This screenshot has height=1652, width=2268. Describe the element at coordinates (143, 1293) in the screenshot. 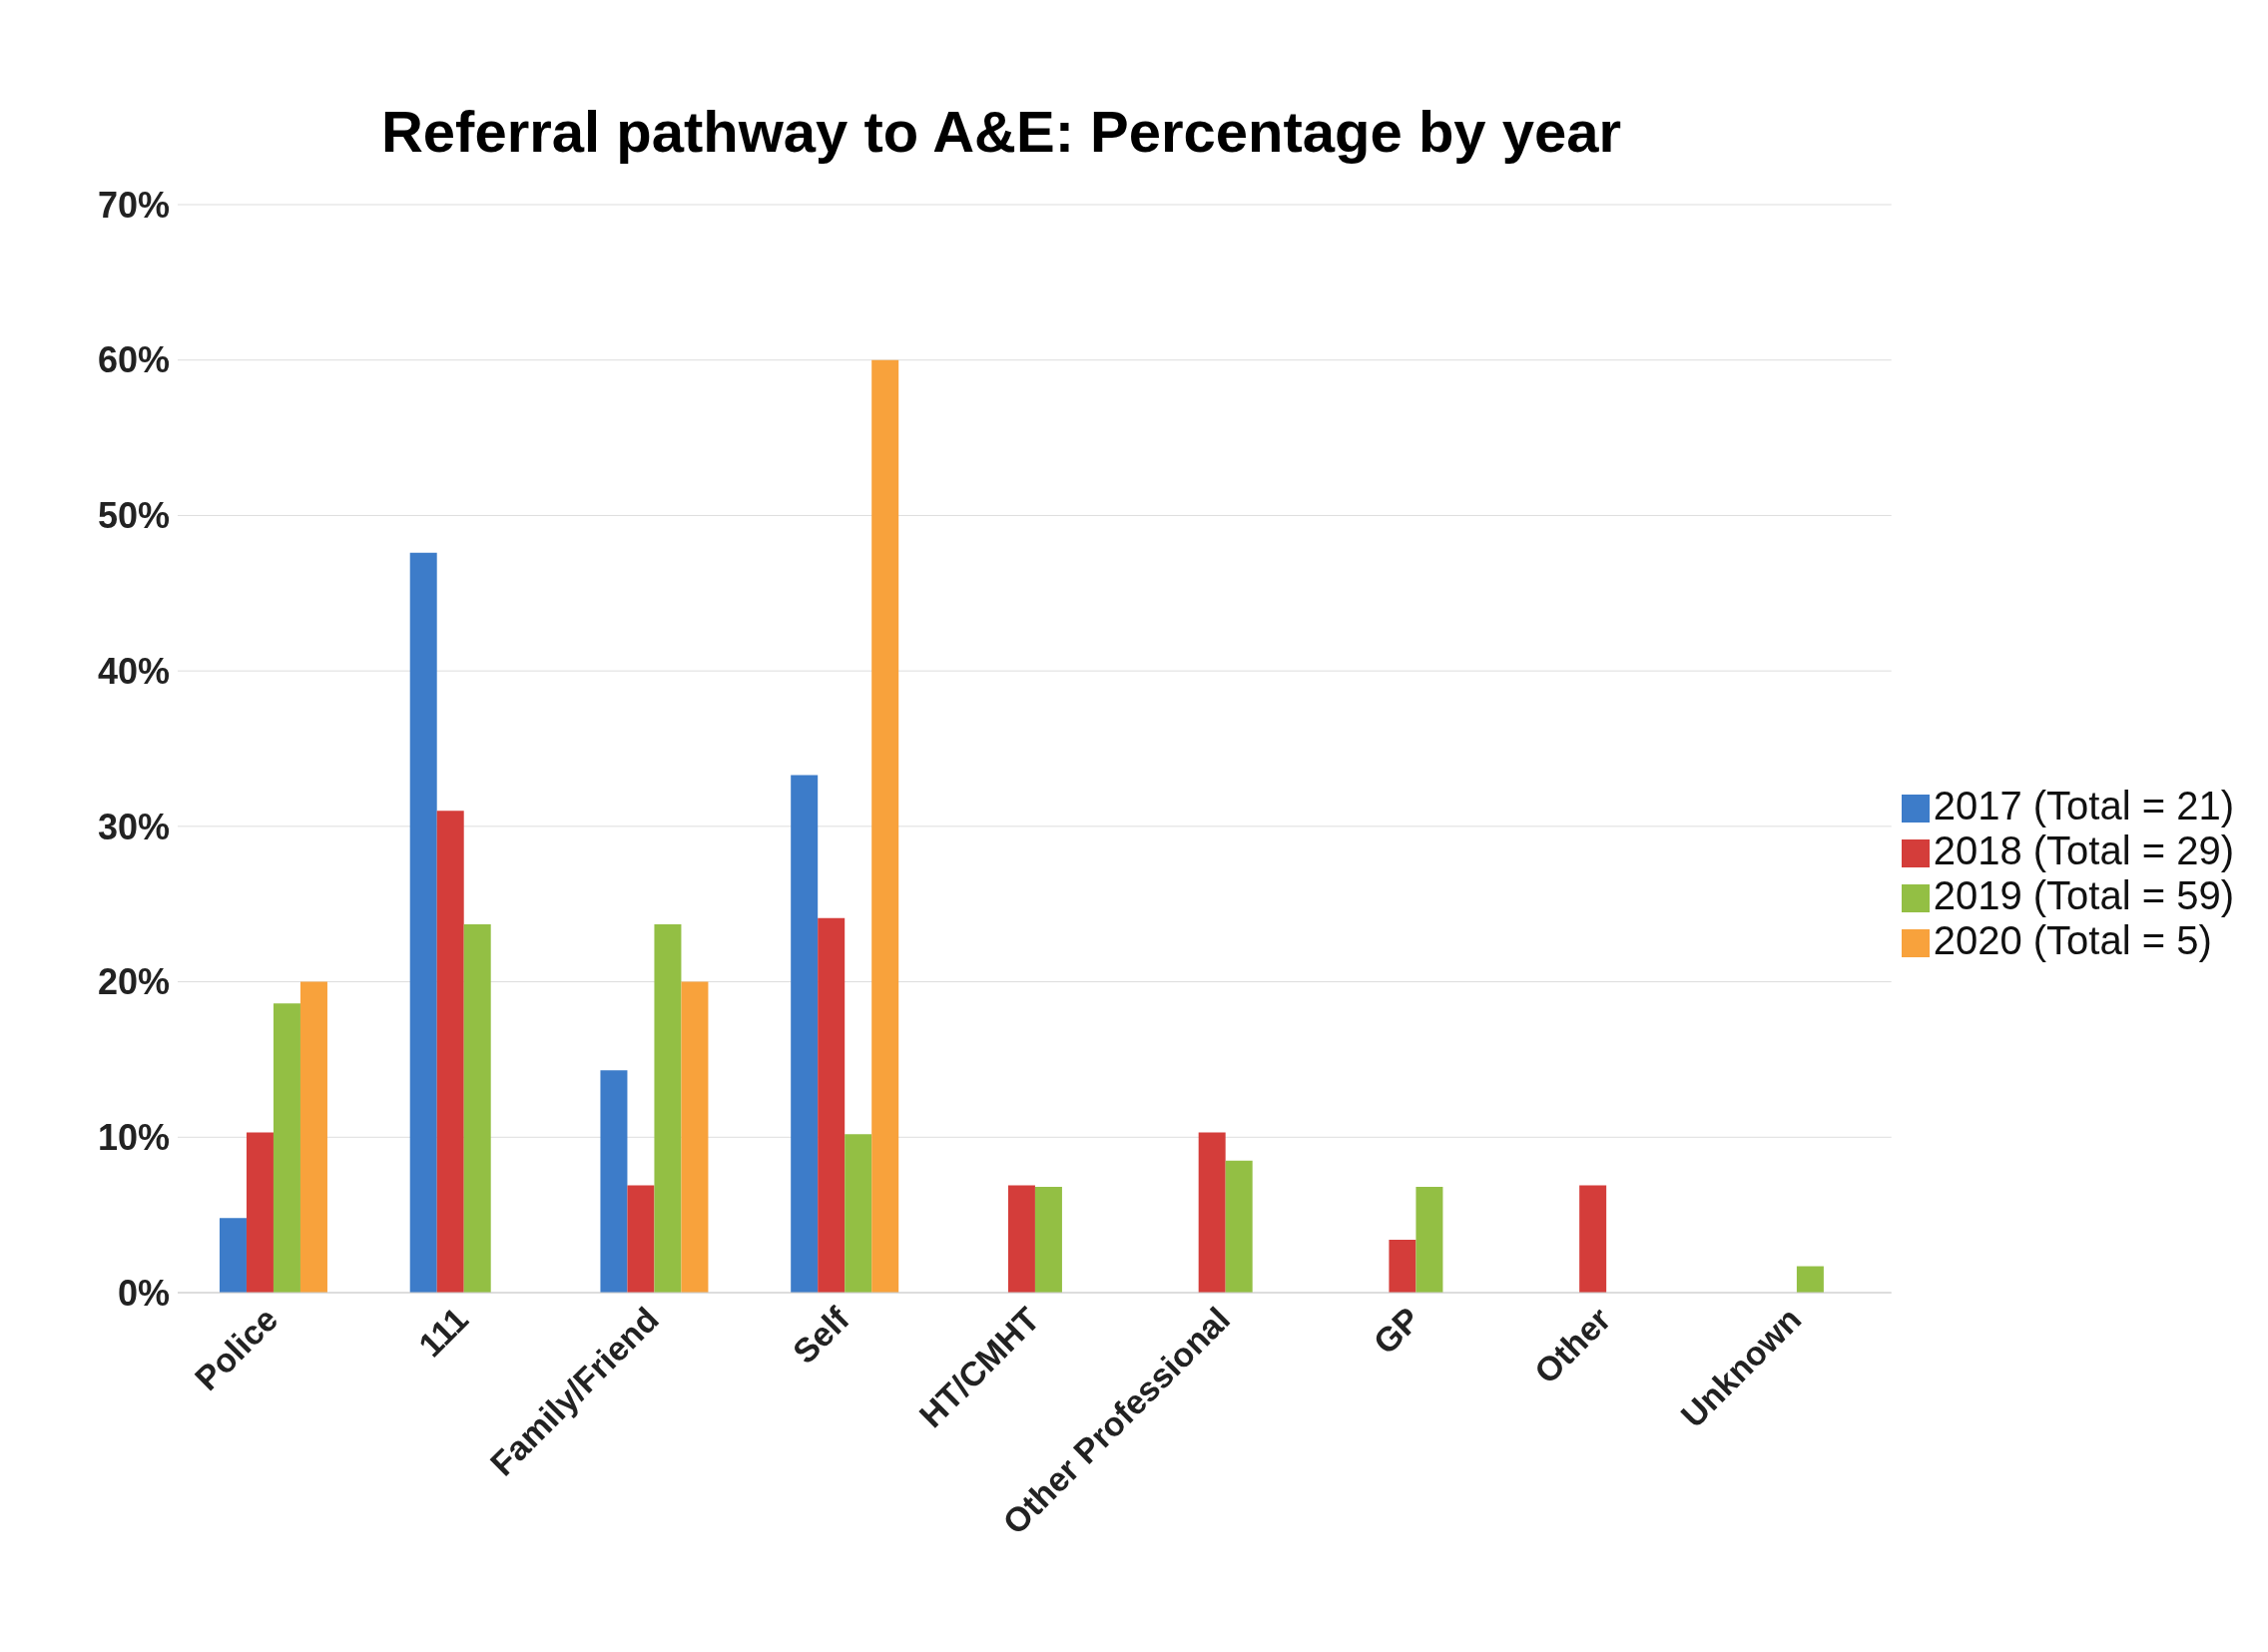

I see `y-tick-label: 0%` at that location.